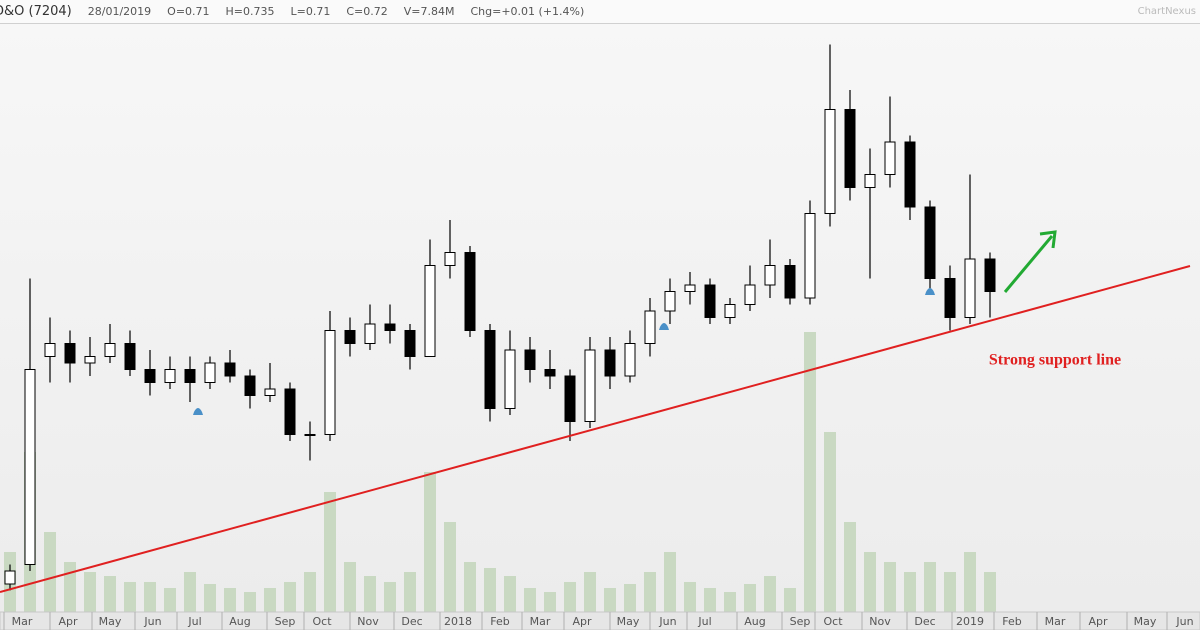  I want to click on open-label: O=0.71, so click(188, 11).